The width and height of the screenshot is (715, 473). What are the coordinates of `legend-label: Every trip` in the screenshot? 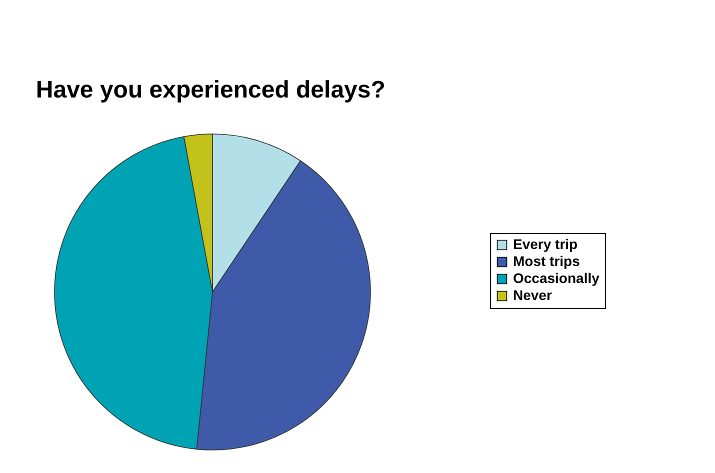 It's located at (545, 244).